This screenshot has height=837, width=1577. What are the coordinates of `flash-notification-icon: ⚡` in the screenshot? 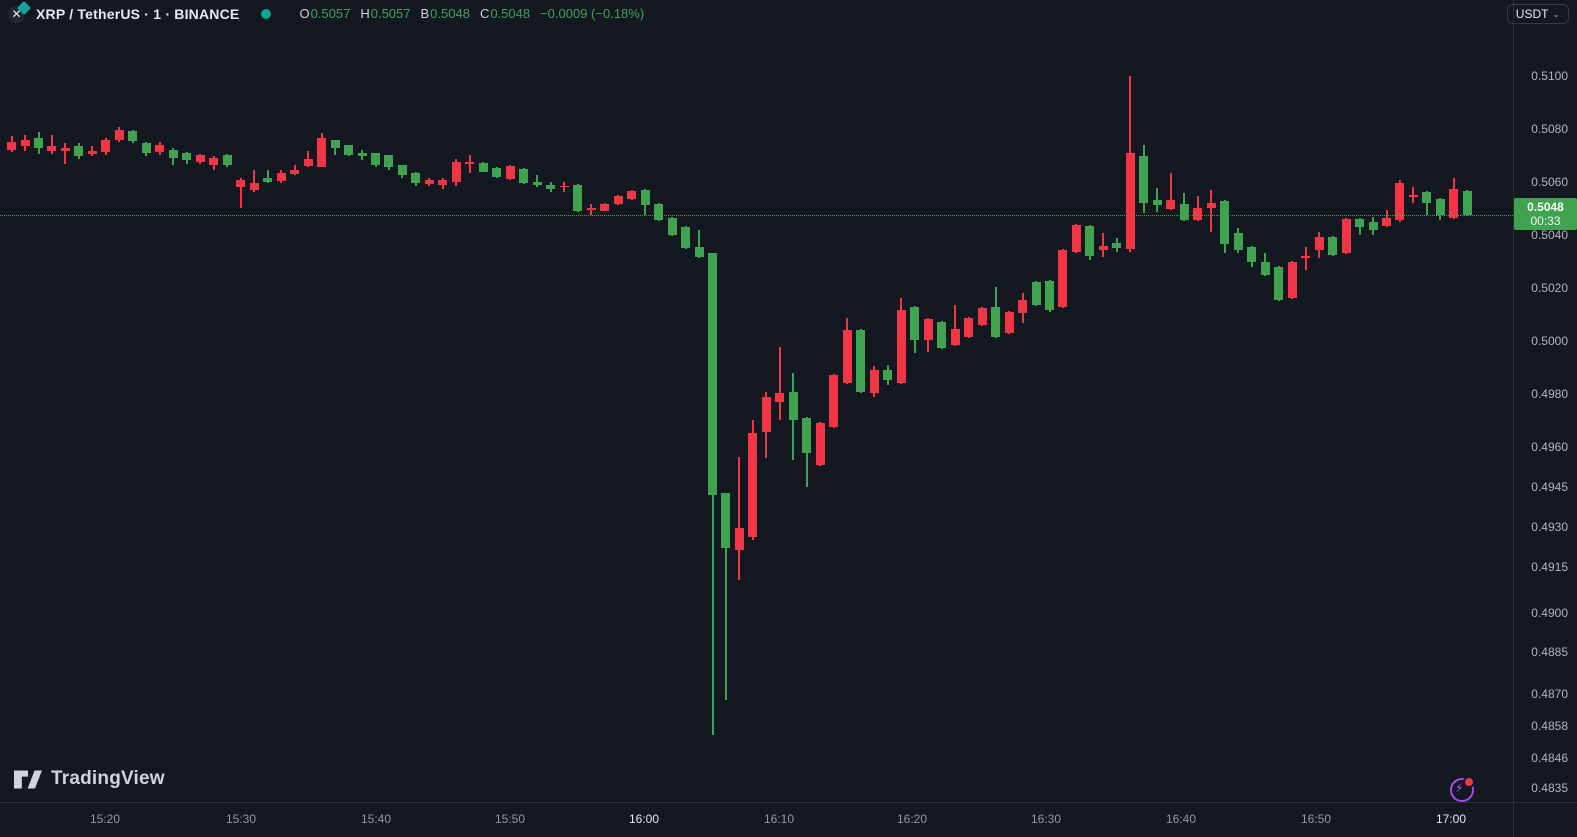 It's located at (1462, 789).